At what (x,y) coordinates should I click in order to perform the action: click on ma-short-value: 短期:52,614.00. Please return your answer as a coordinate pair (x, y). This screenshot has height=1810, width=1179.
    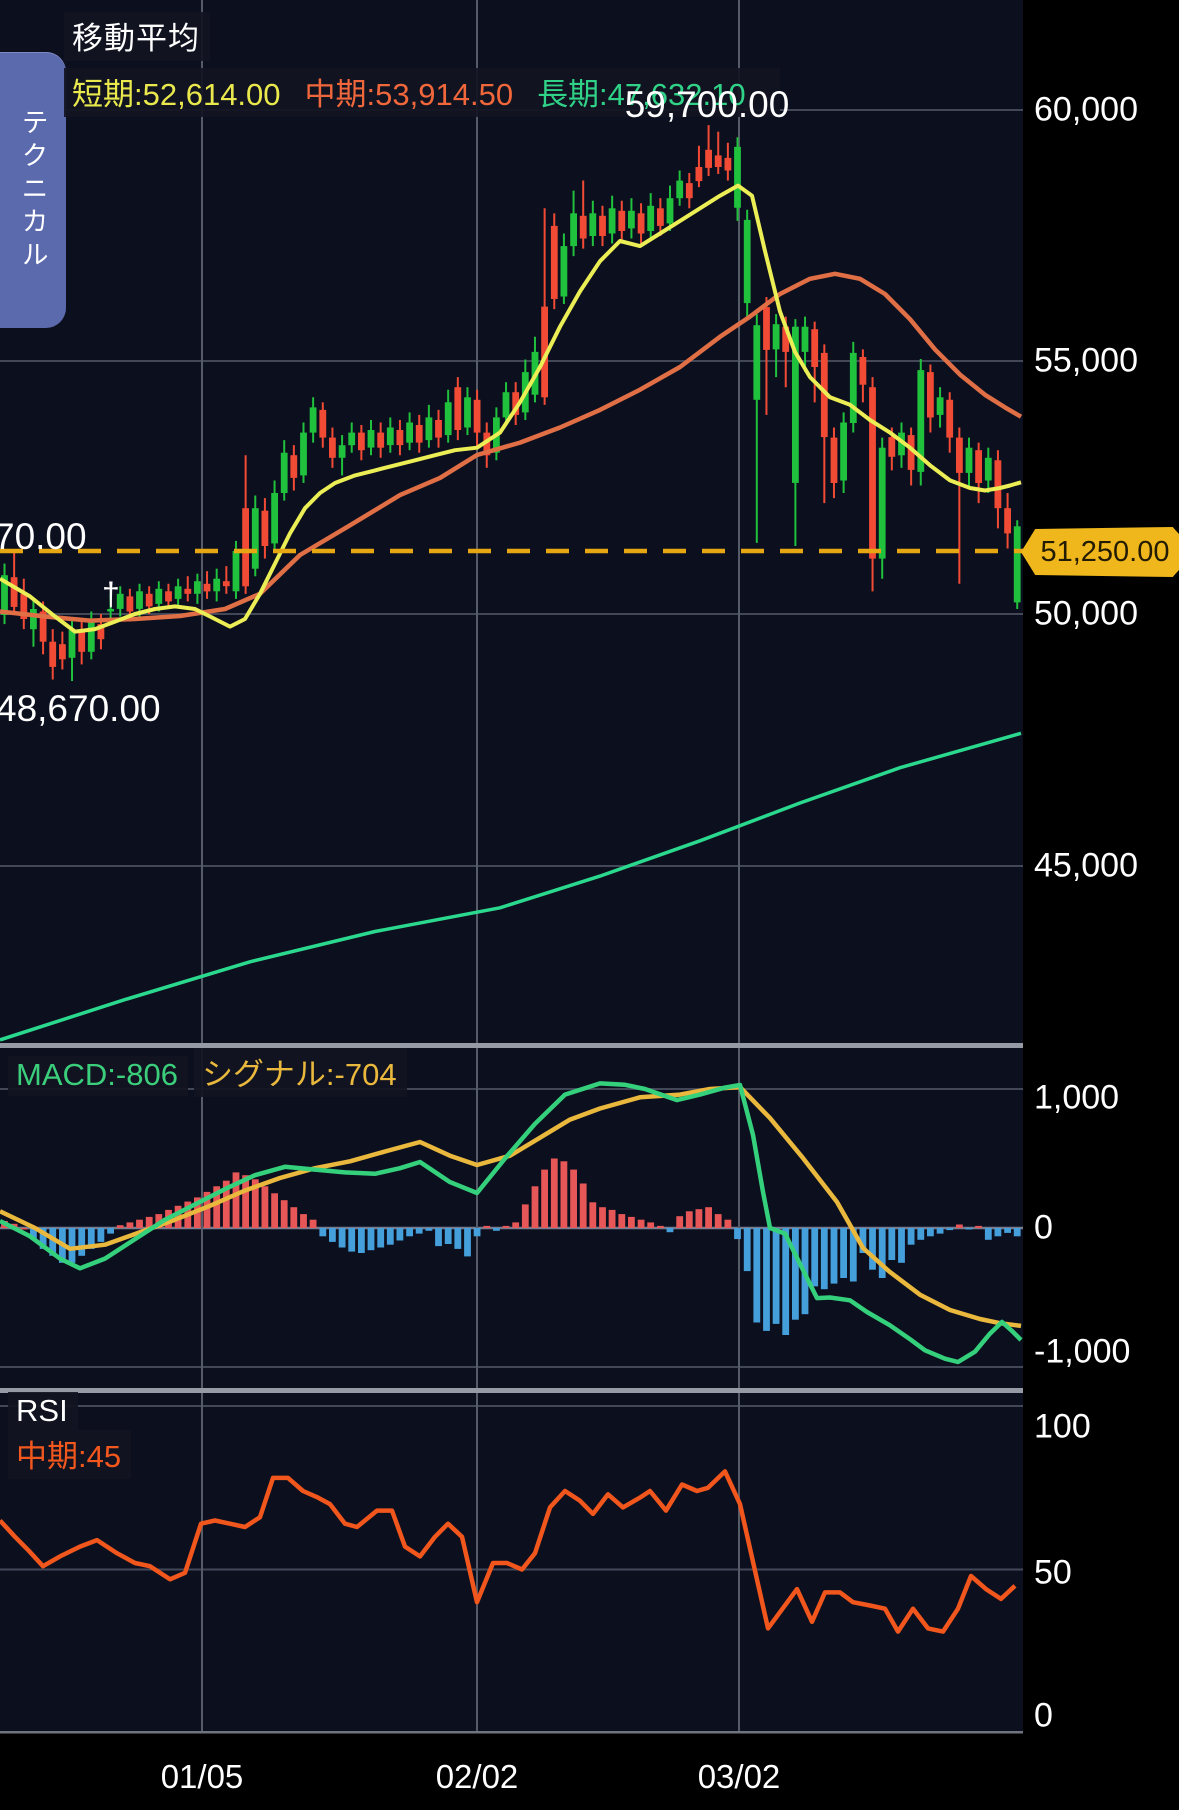
    Looking at the image, I should click on (176, 94).